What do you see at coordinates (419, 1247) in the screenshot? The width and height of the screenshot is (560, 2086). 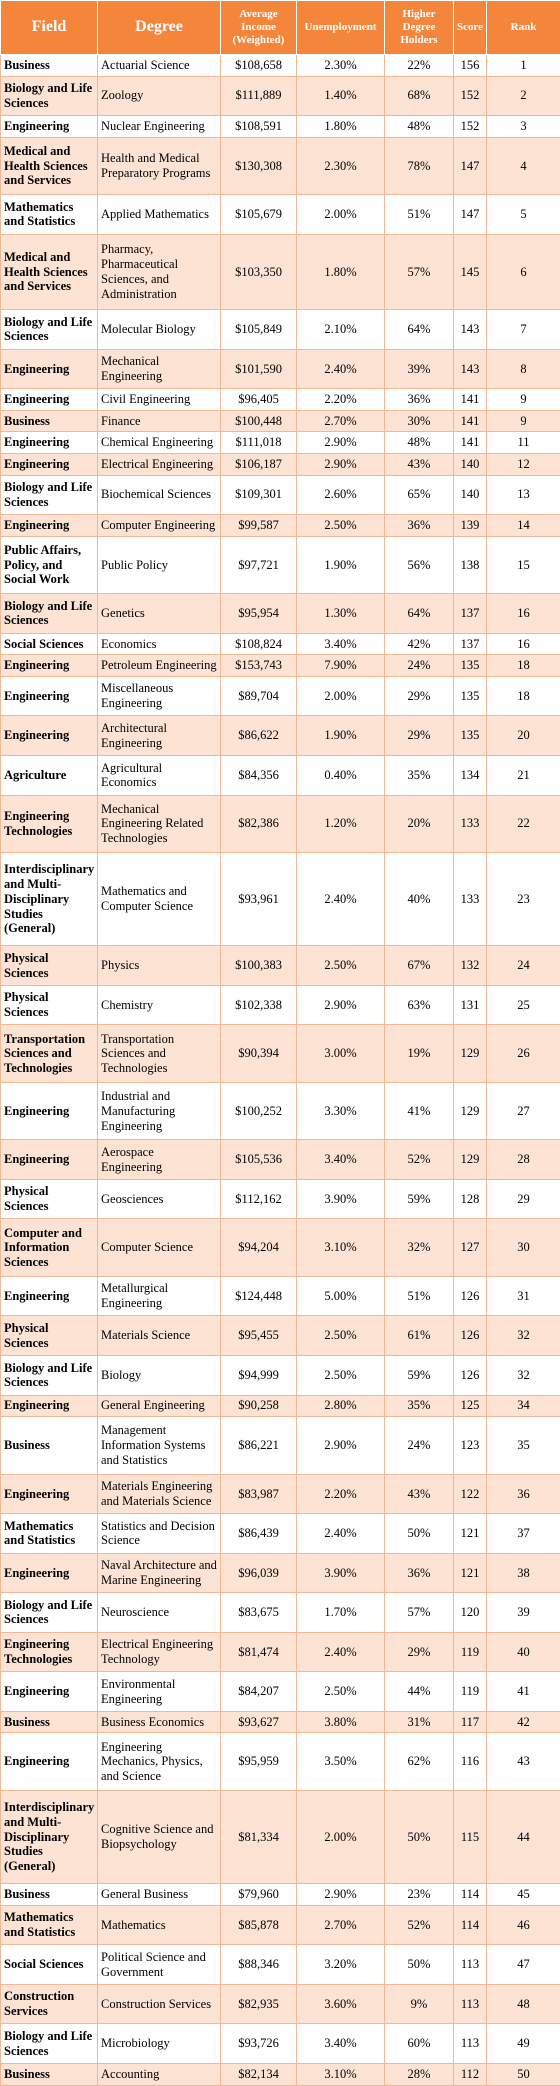 I see `table-cell: 32%` at bounding box center [419, 1247].